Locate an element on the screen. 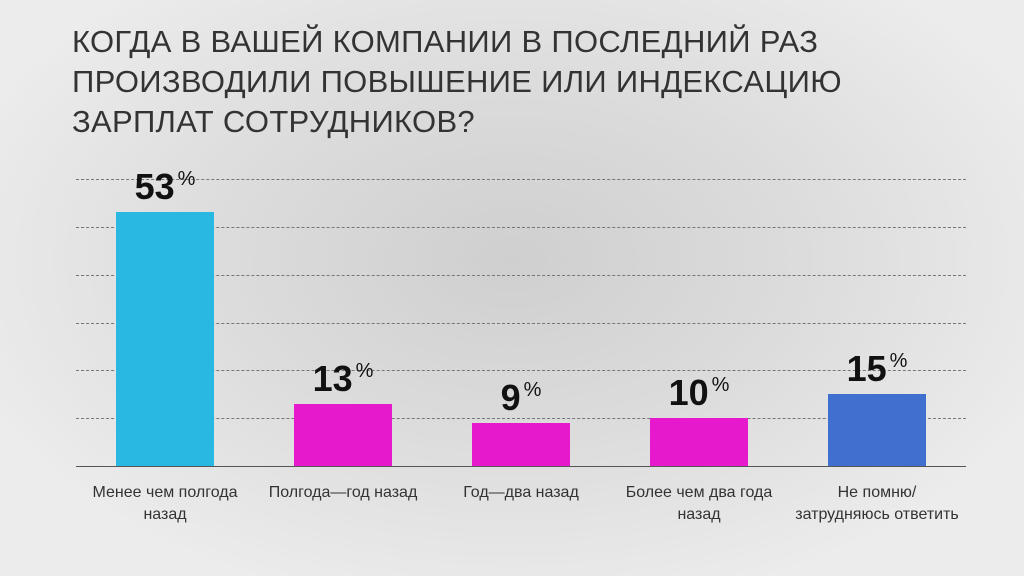  baseline is located at coordinates (521, 466).